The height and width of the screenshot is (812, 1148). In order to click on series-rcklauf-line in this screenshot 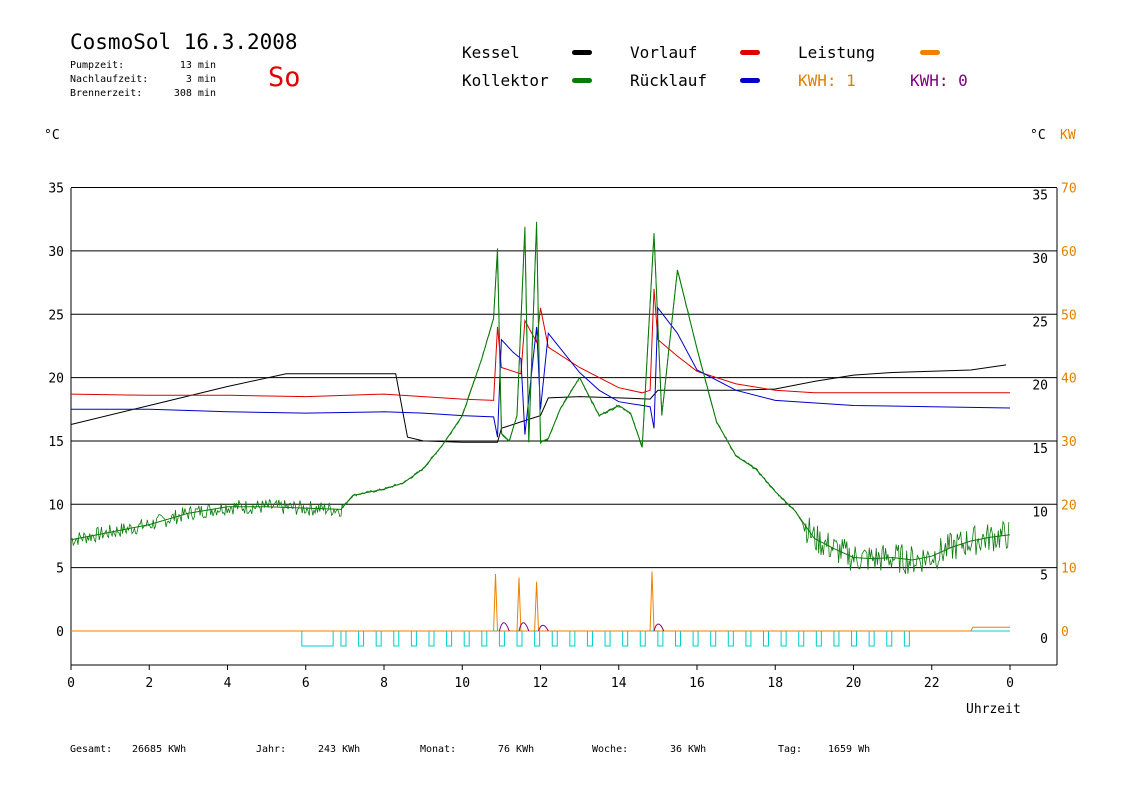, I will do `click(541, 372)`.